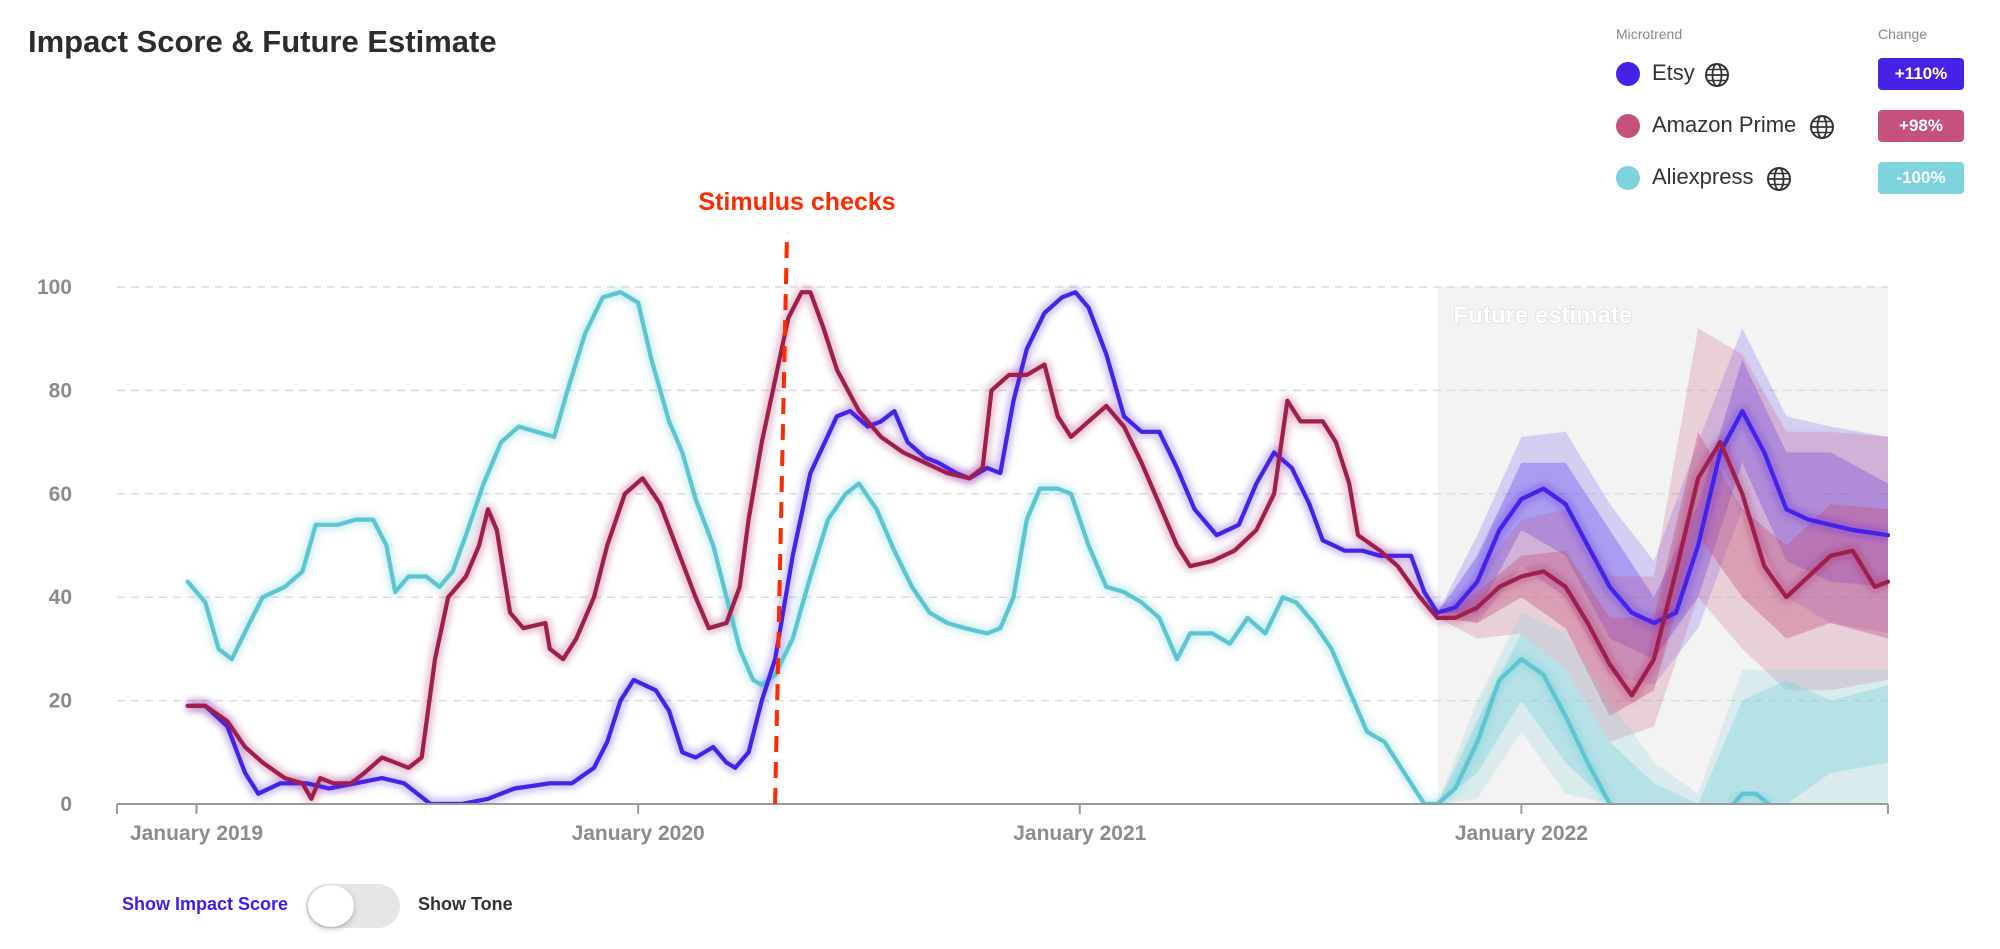 The image size is (2000, 949). What do you see at coordinates (1903, 34) in the screenshot?
I see `legend-heading-change: Change` at bounding box center [1903, 34].